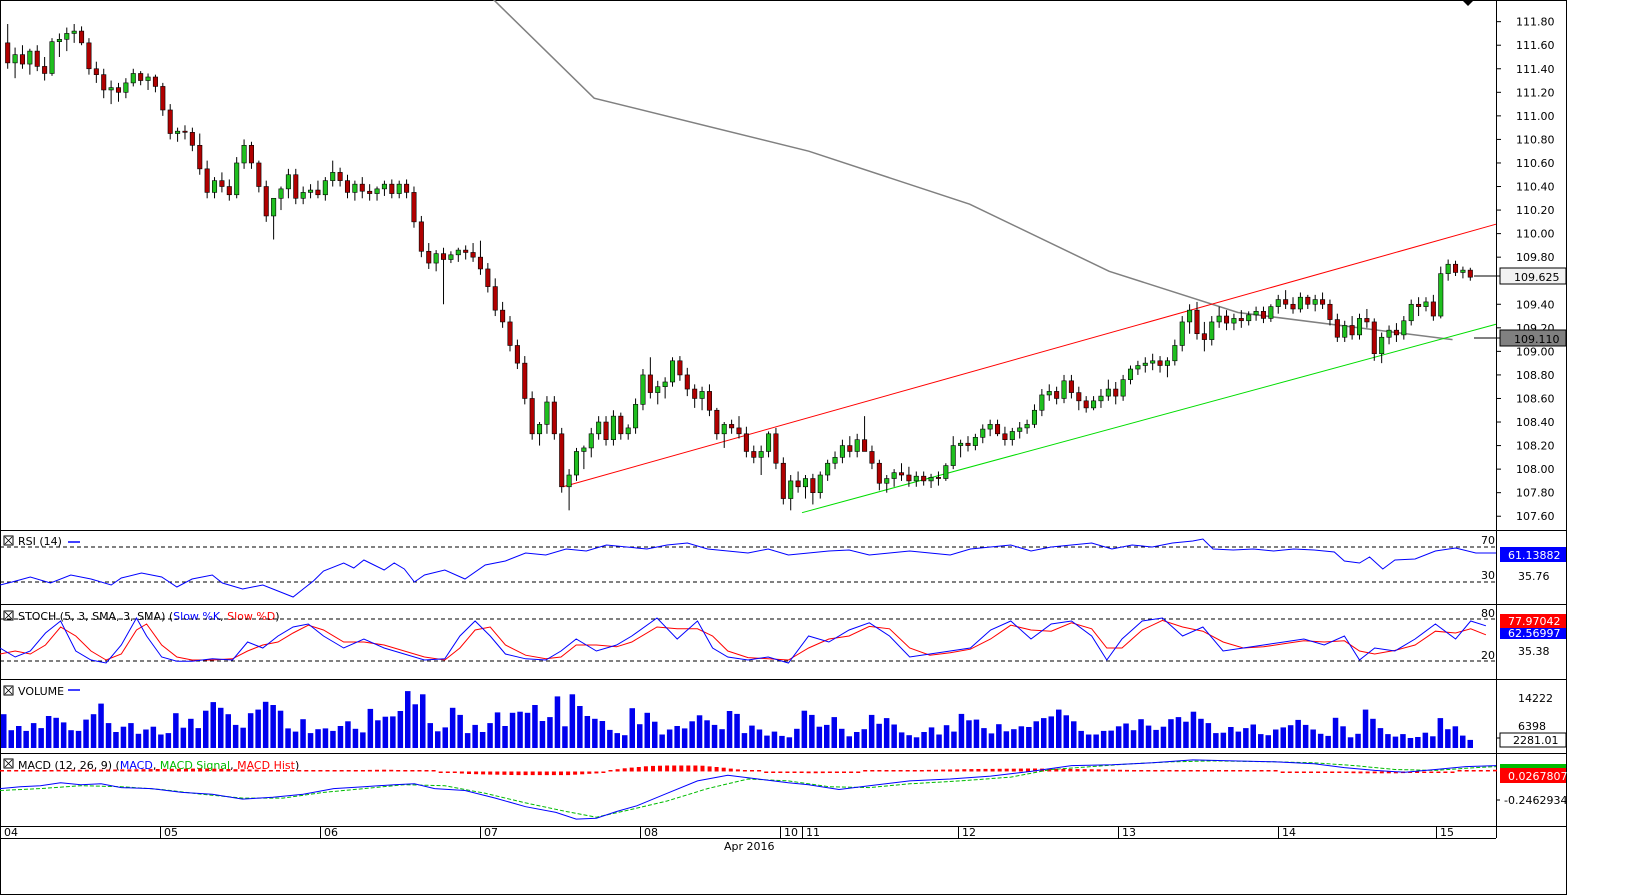 The image size is (1651, 895). Describe the element at coordinates (171, 832) in the screenshot. I see `time-tick-label: 05` at that location.